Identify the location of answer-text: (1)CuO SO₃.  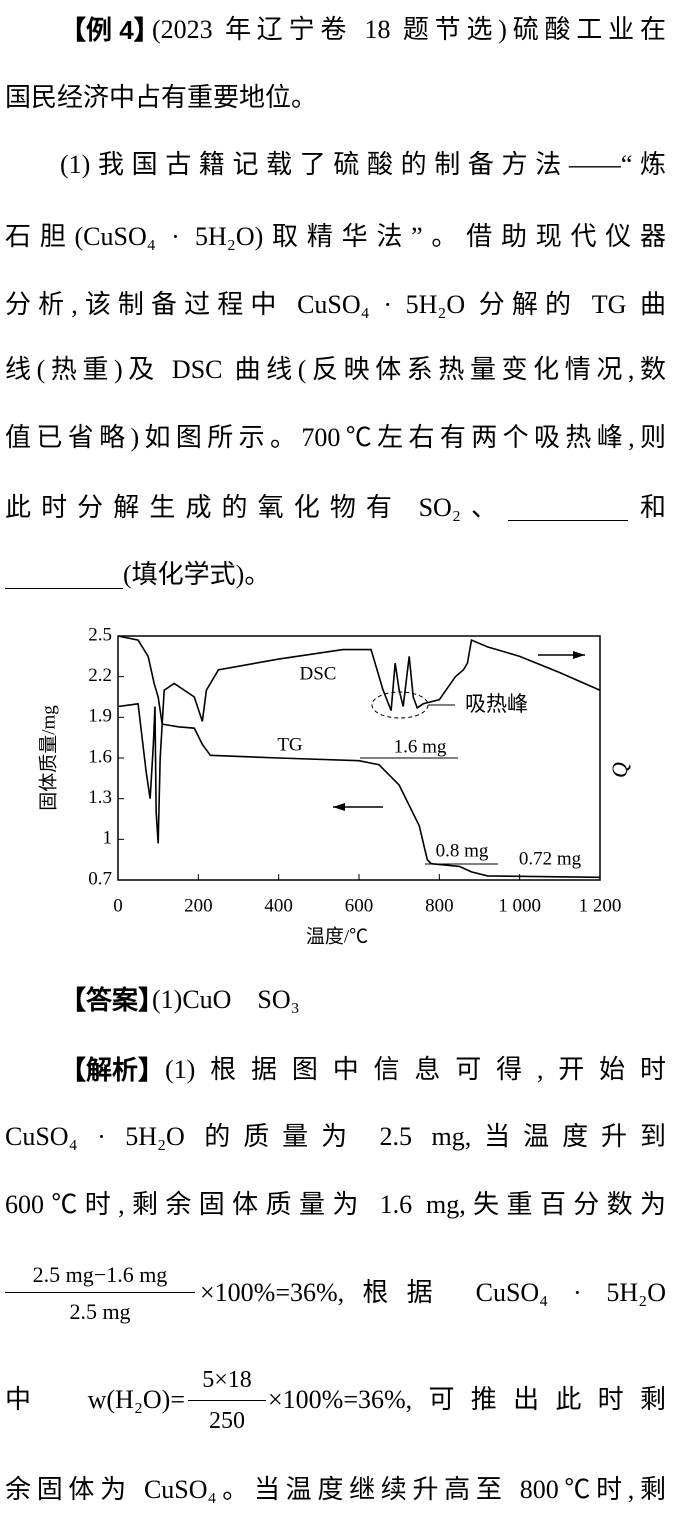
(226, 999).